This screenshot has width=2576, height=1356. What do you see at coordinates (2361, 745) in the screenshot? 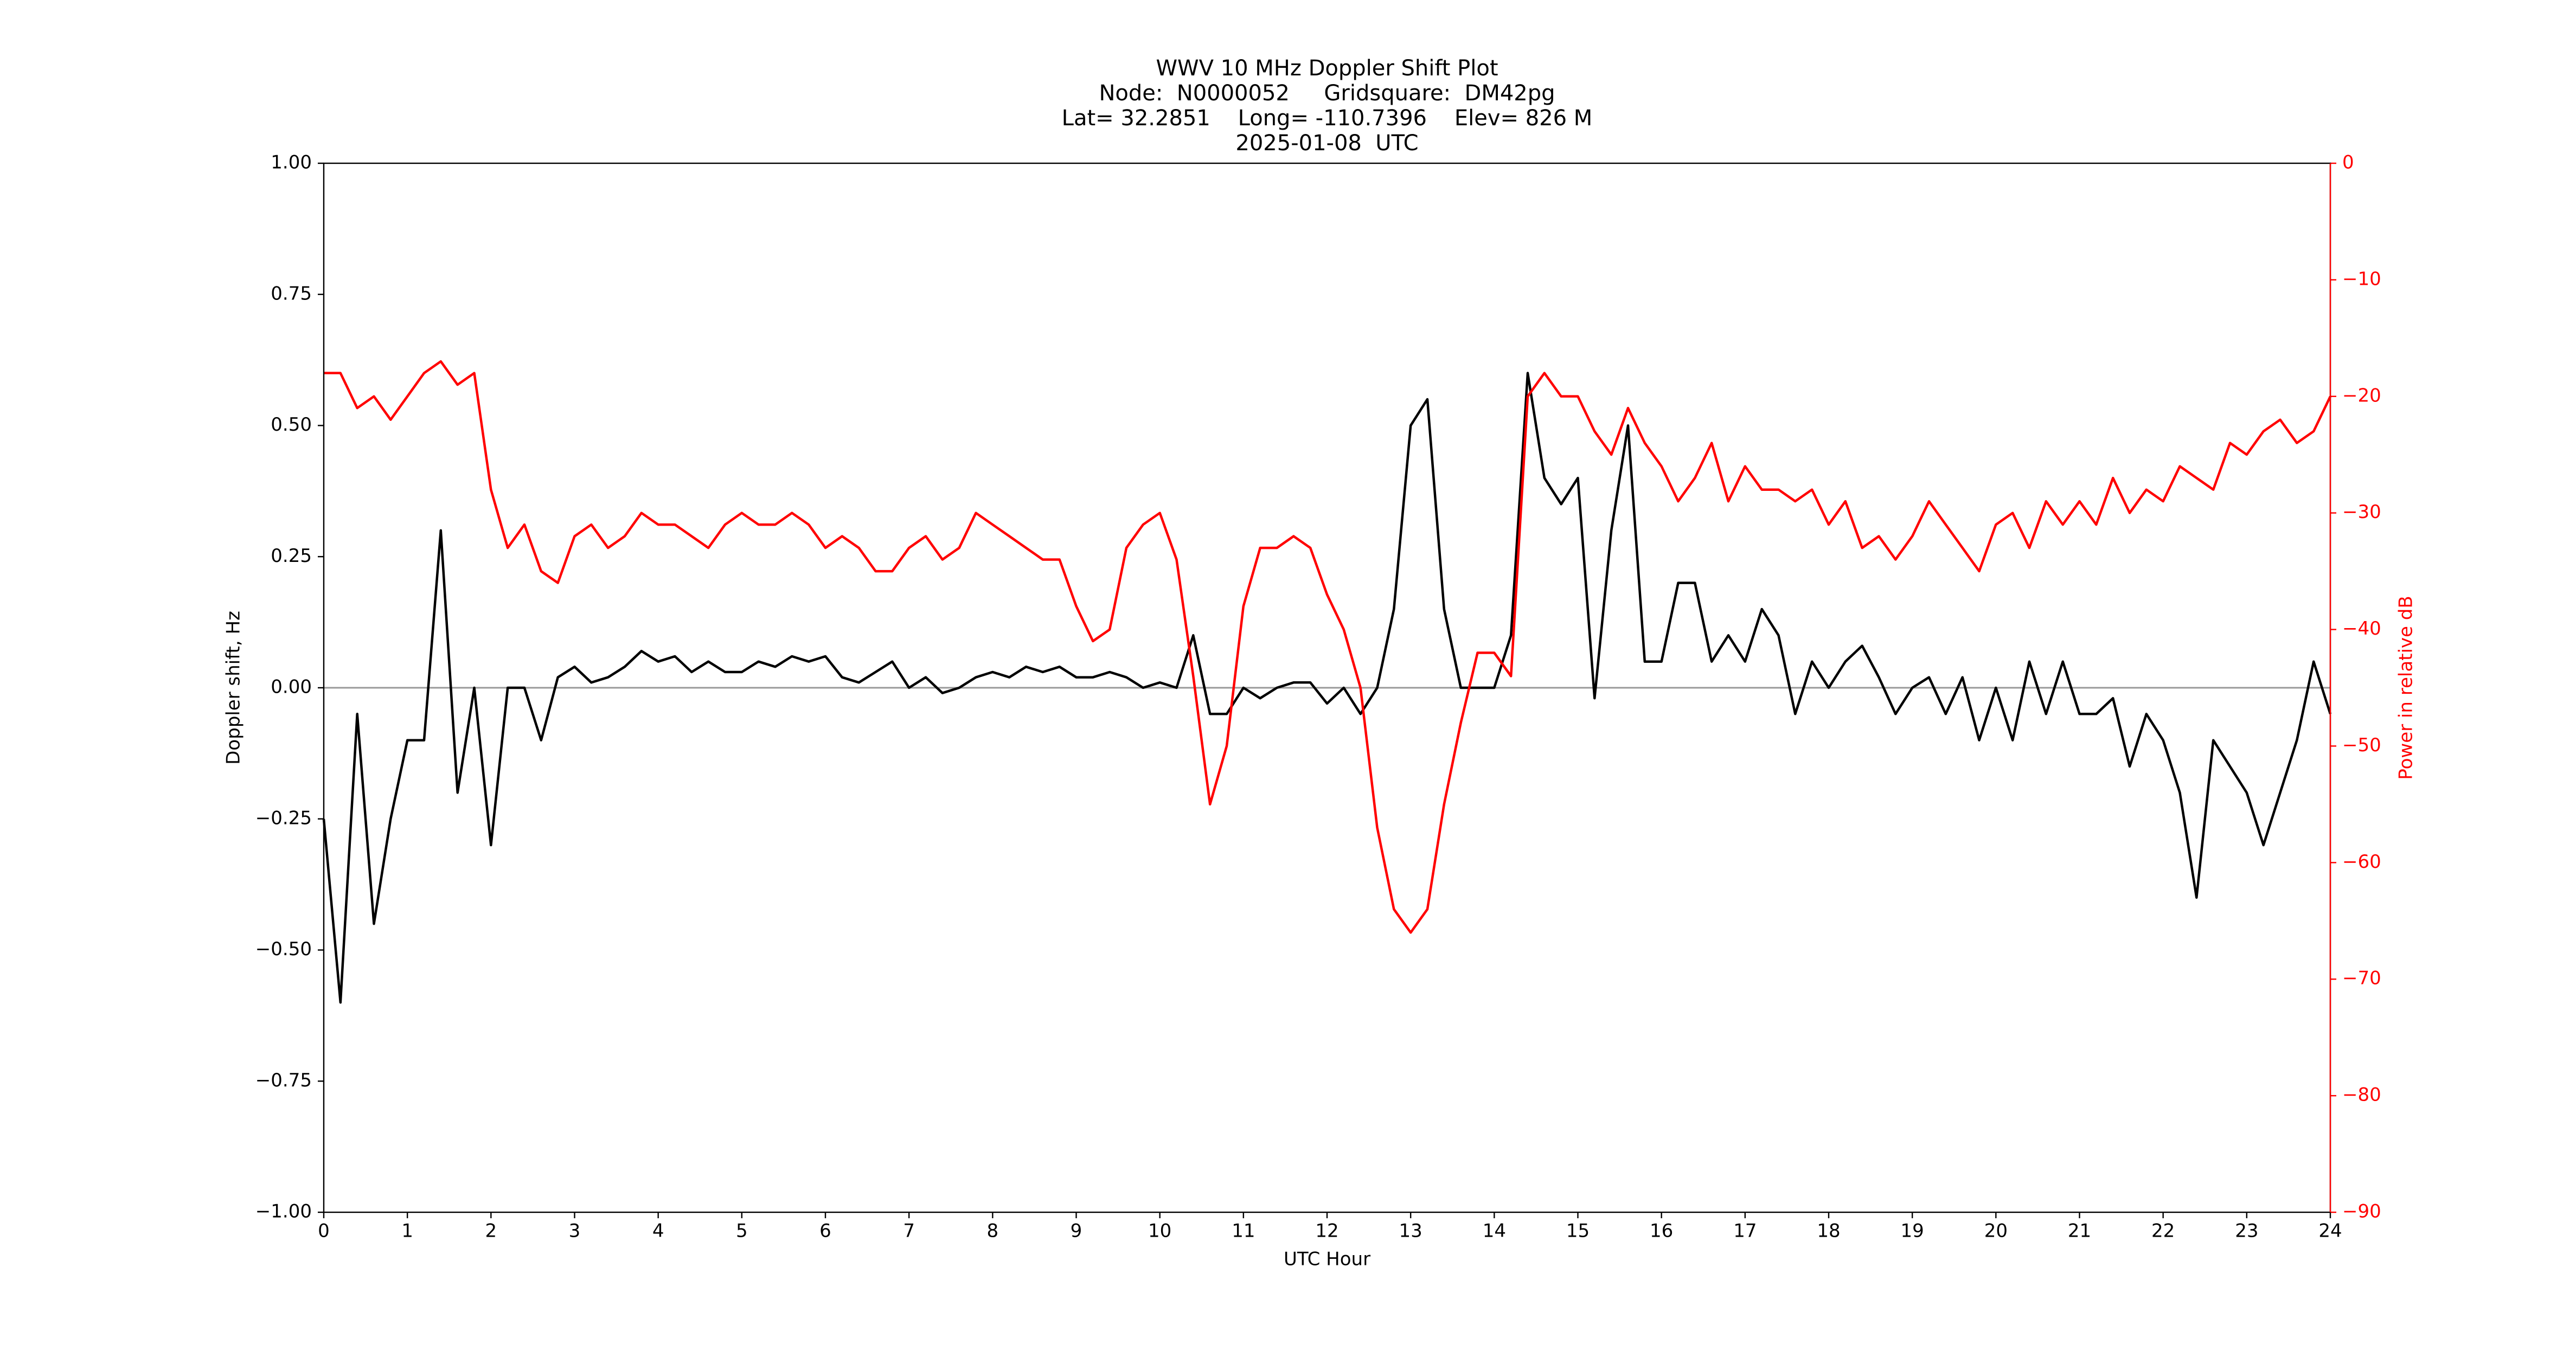
I see `y2-tick-label: −50` at bounding box center [2361, 745].